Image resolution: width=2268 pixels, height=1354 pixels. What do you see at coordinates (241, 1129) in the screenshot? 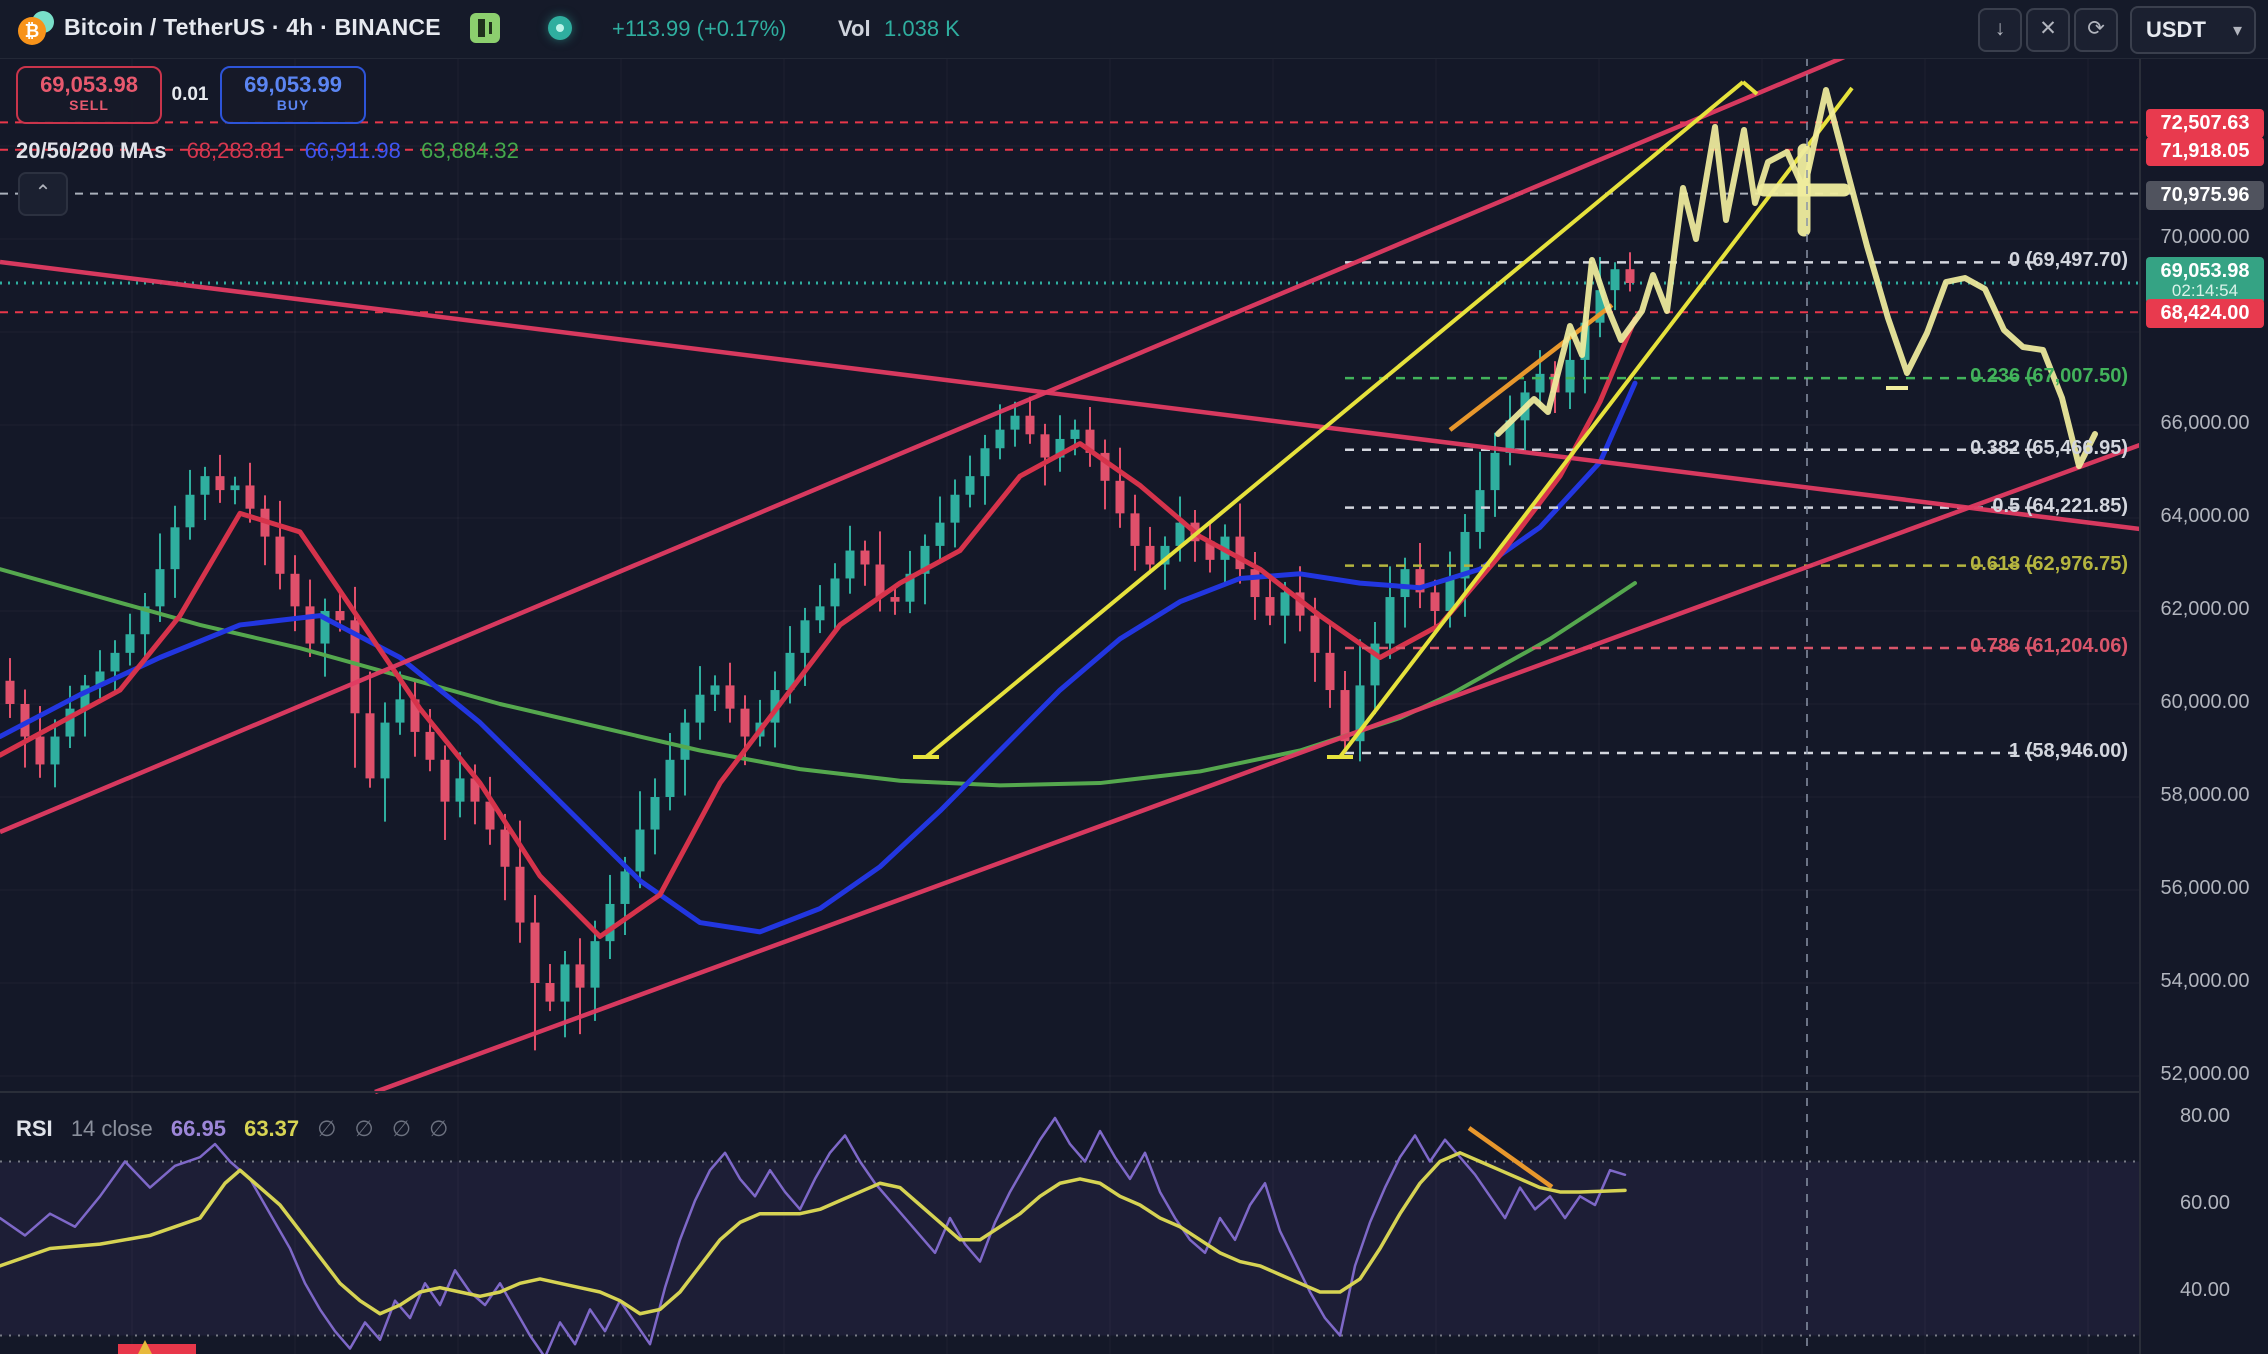
I see `rsi-legend: RSI 14 close 66.95 63.37 ∅ ∅ ∅ ∅` at bounding box center [241, 1129].